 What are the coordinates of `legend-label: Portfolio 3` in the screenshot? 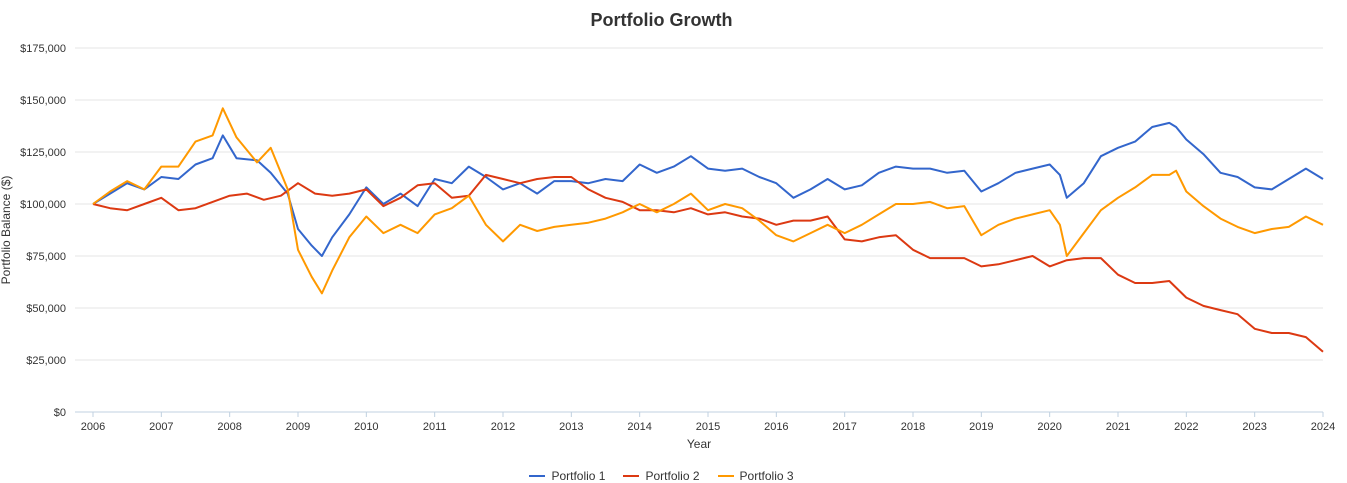 It's located at (766, 475).